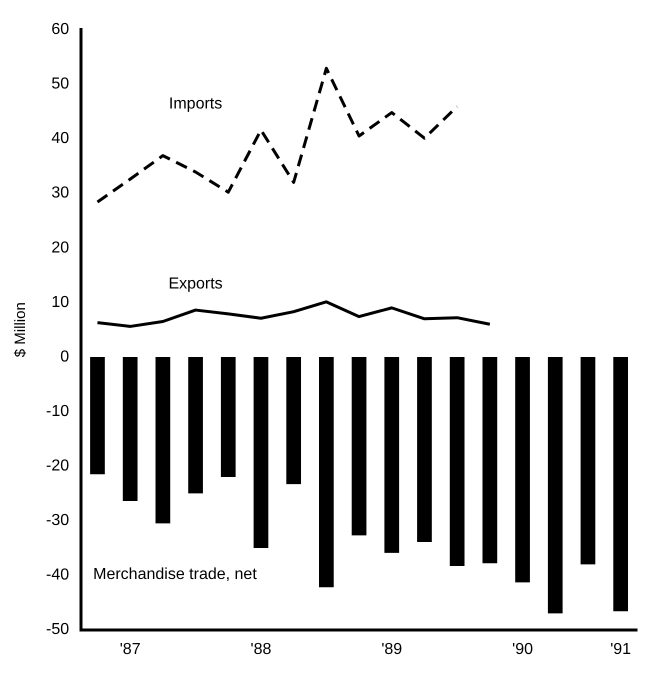 The image size is (667, 677). I want to click on y-tick-label: 50, so click(60, 84).